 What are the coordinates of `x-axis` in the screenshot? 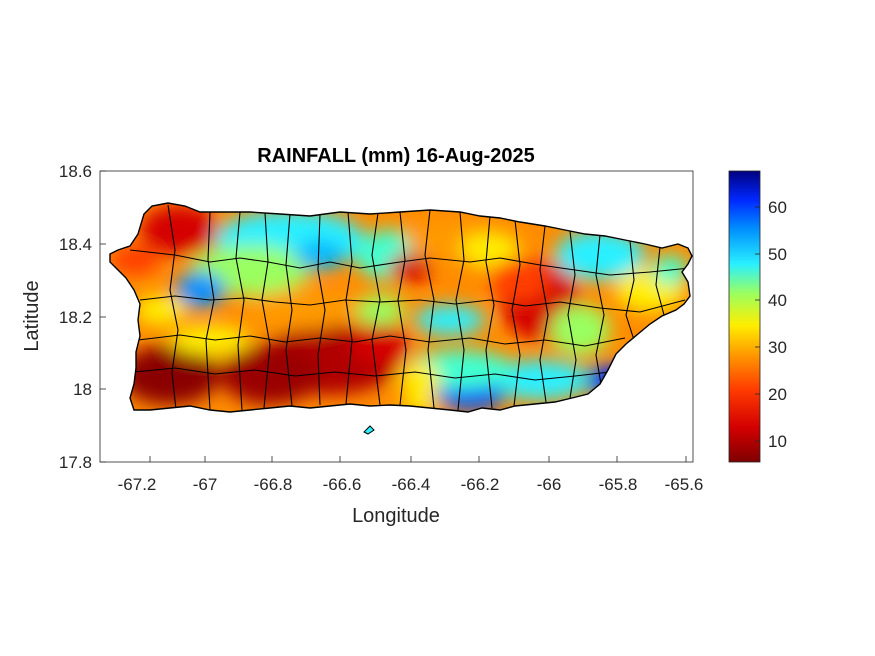 It's located at (418, 459).